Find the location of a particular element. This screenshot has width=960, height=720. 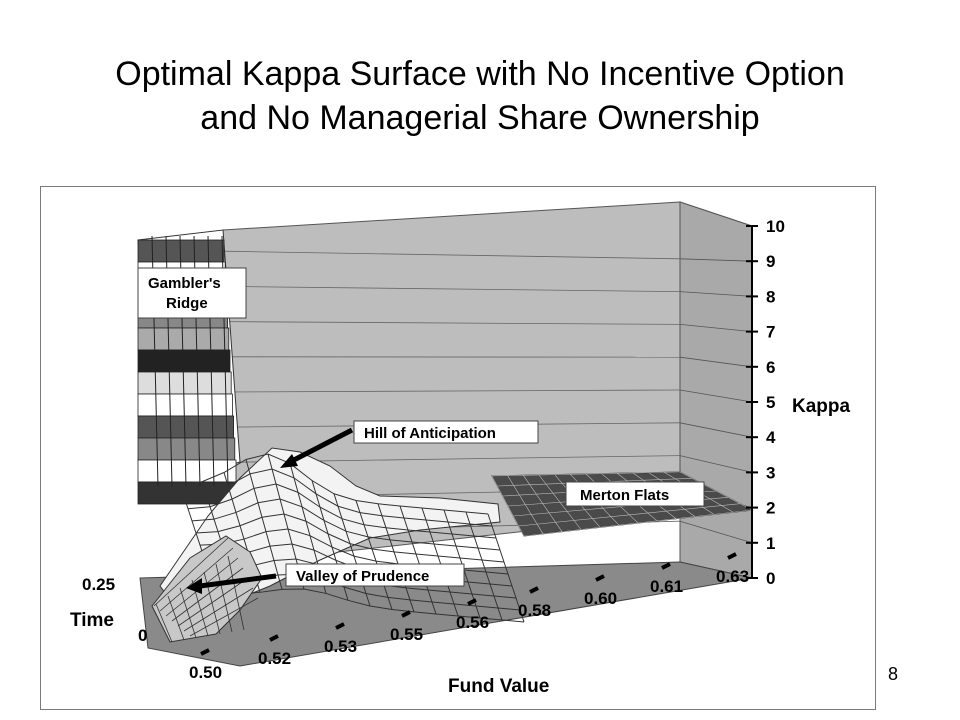

annotation-merton-flats: Merton Flats is located at coordinates (635, 494).